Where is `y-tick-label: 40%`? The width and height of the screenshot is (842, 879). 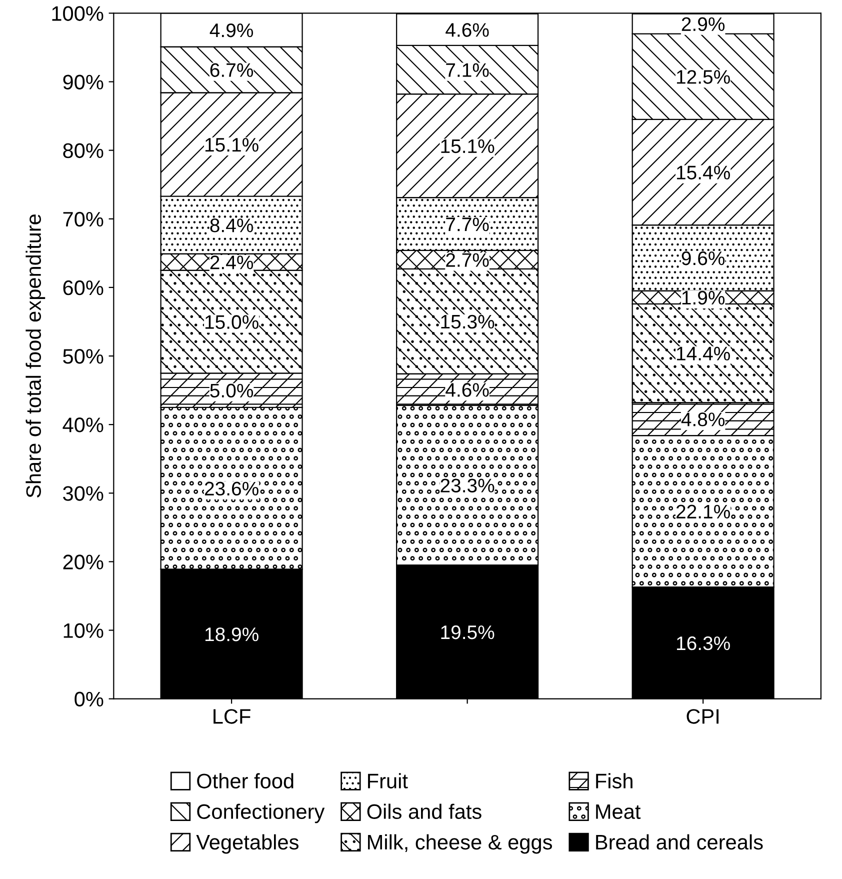 y-tick-label: 40% is located at coordinates (83, 425).